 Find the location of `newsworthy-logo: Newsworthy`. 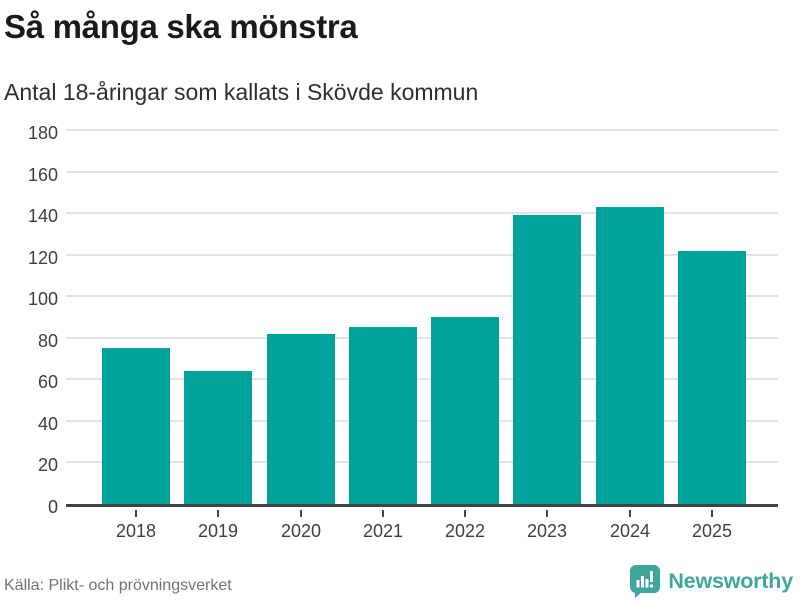

newsworthy-logo: Newsworthy is located at coordinates (711, 581).